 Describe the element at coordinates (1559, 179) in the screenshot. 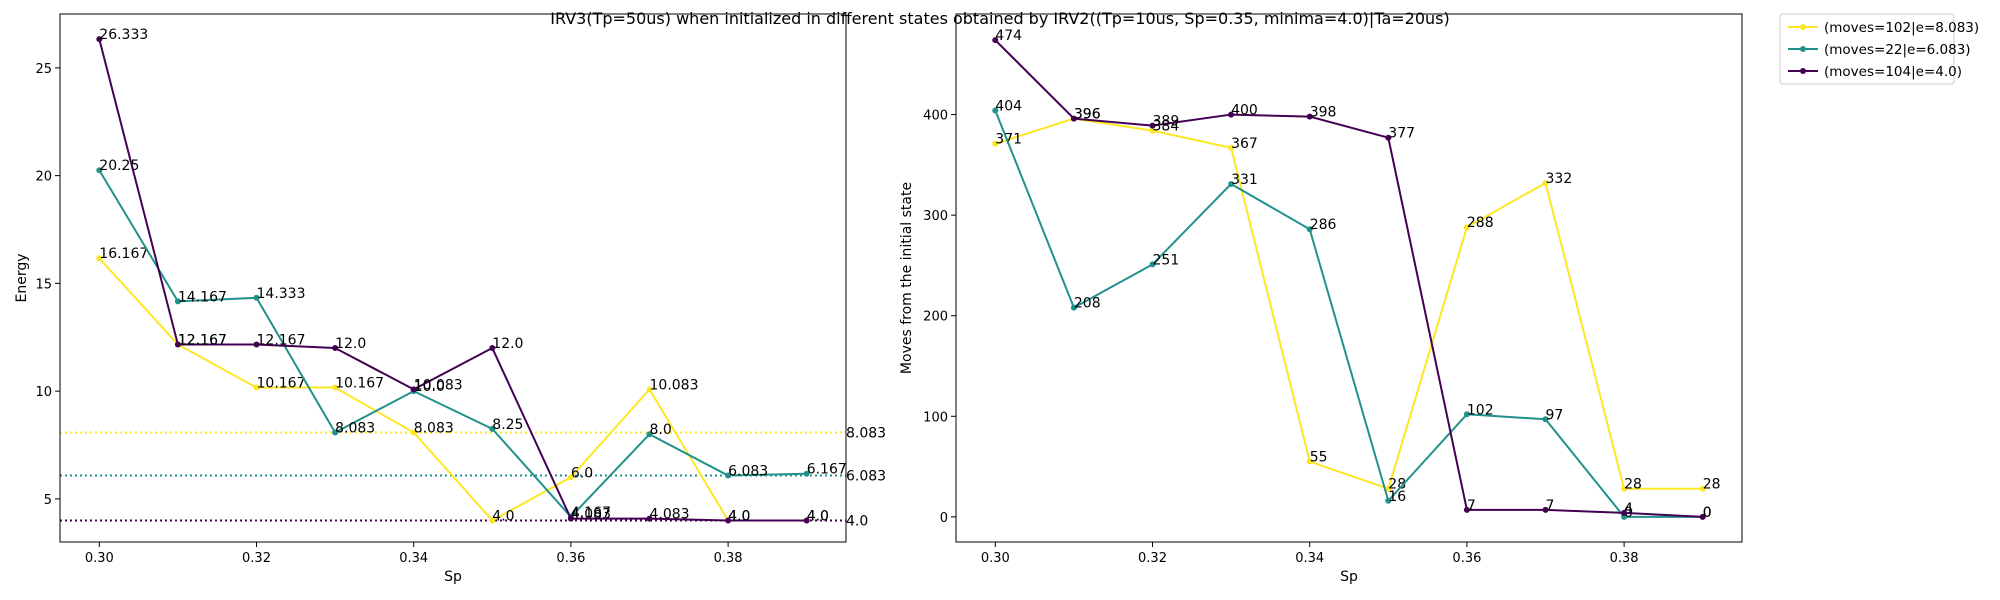

I see `moves-data-label: 332` at that location.